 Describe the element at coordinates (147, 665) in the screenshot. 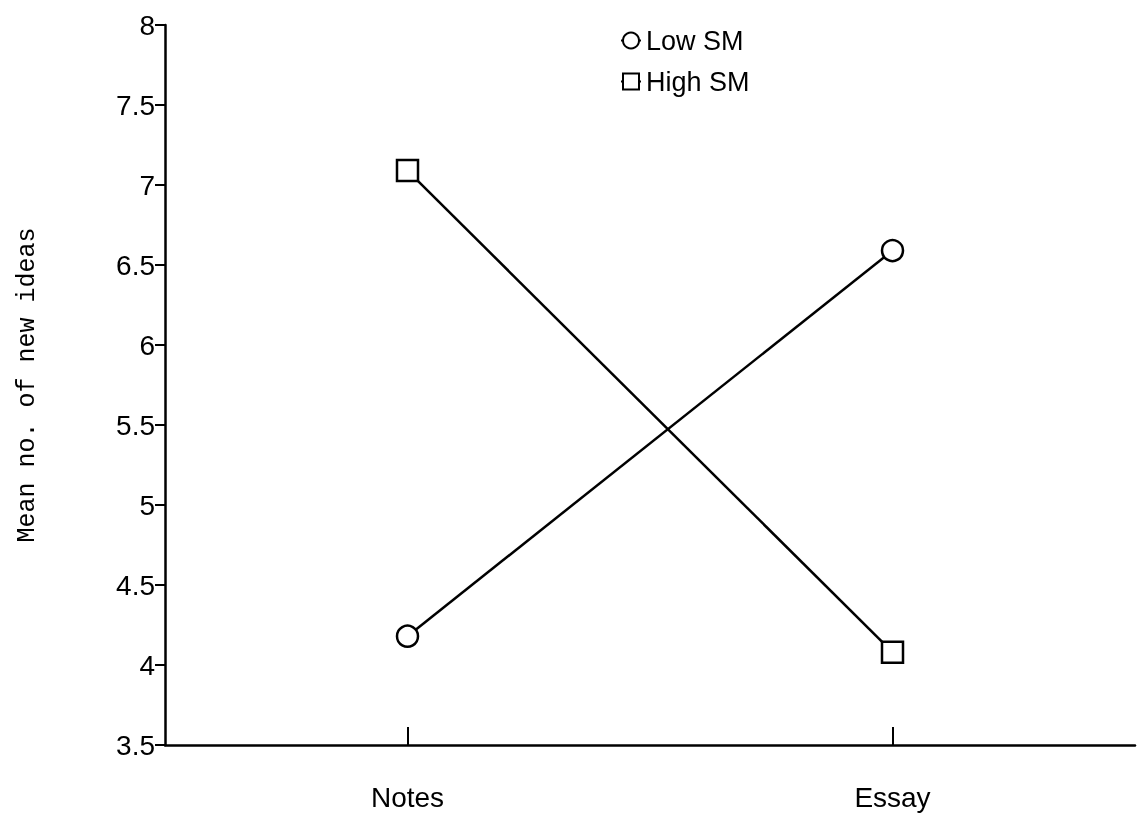

I see `y-tick-label: 4` at that location.